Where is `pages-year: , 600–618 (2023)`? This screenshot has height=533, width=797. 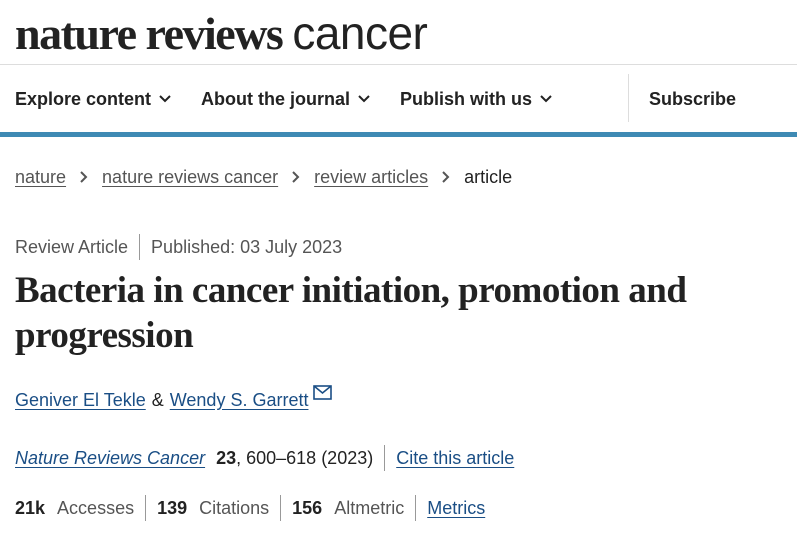
pages-year: , 600–618 (2023) is located at coordinates (305, 457).